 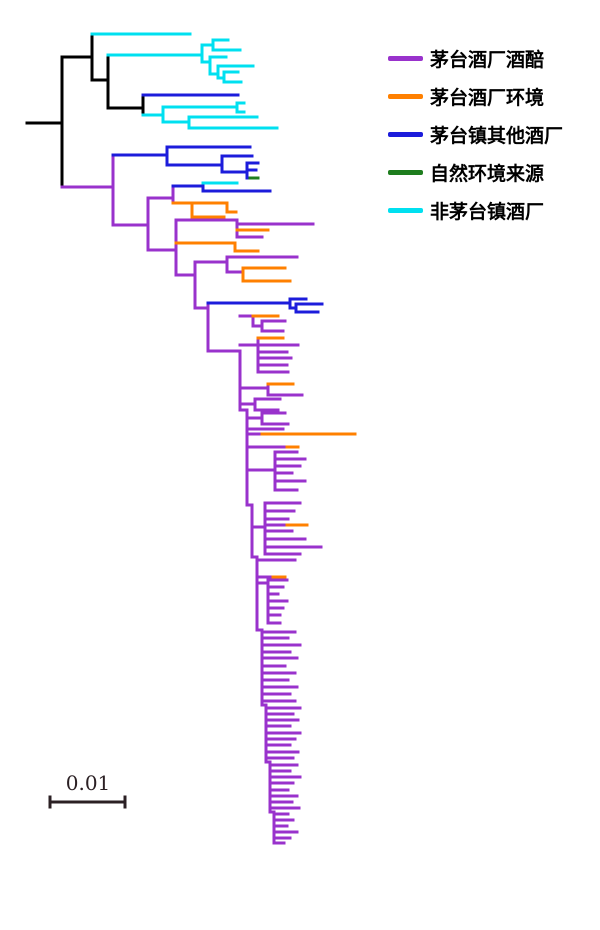 What do you see at coordinates (487, 173) in the screenshot?
I see `legend-item-label: 自然环境来源` at bounding box center [487, 173].